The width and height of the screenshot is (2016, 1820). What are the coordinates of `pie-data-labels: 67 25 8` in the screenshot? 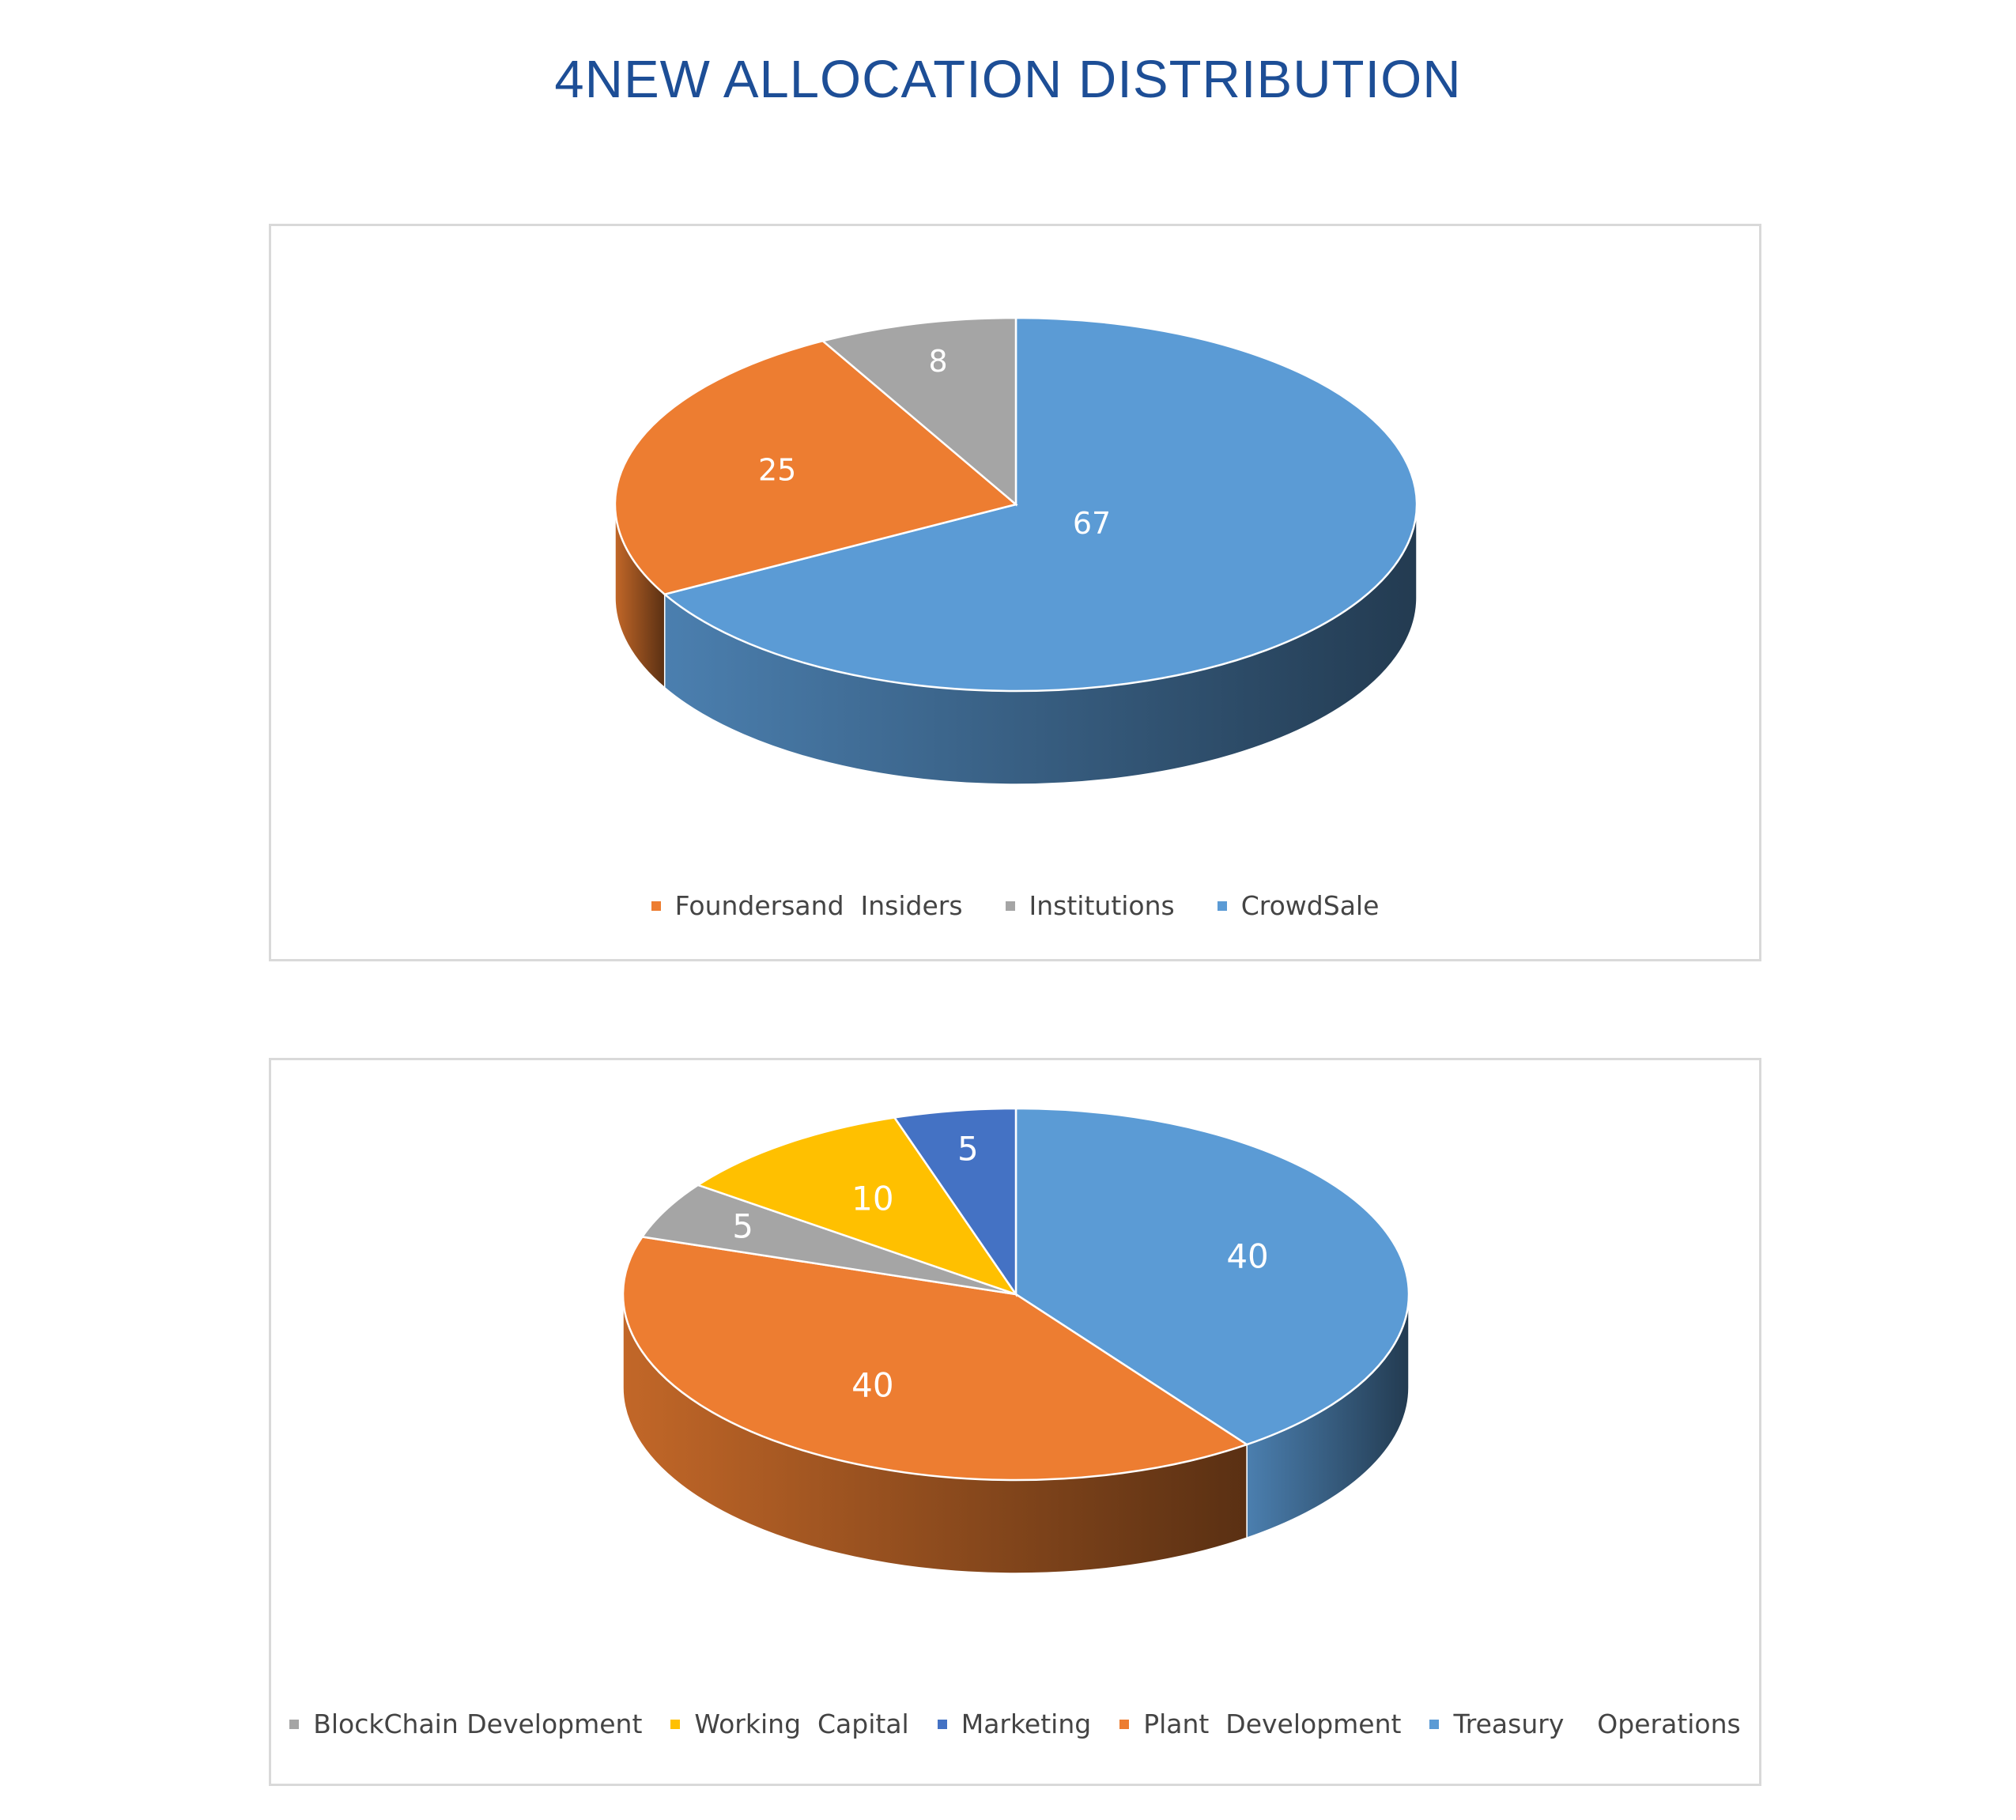 It's located at (934, 442).